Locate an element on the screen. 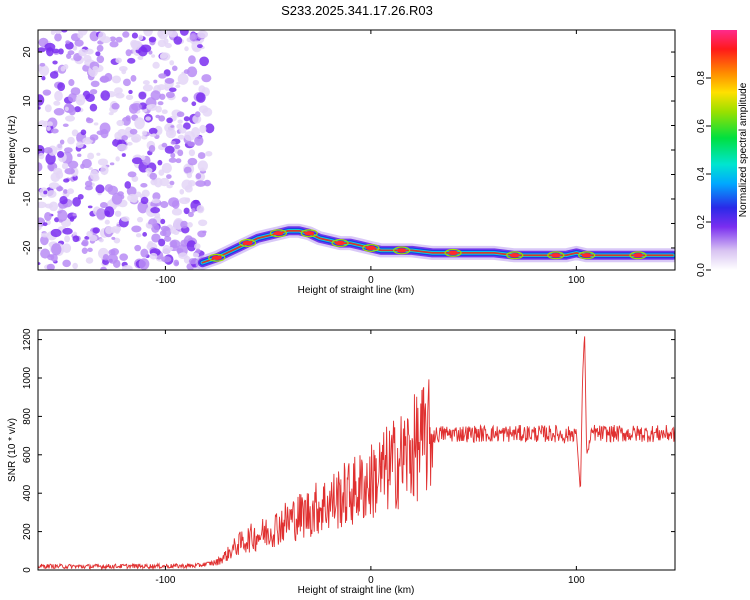 This screenshot has width=750, height=600. heatmap-y-axis-label: Frequency (Hz) is located at coordinates (12, 150).